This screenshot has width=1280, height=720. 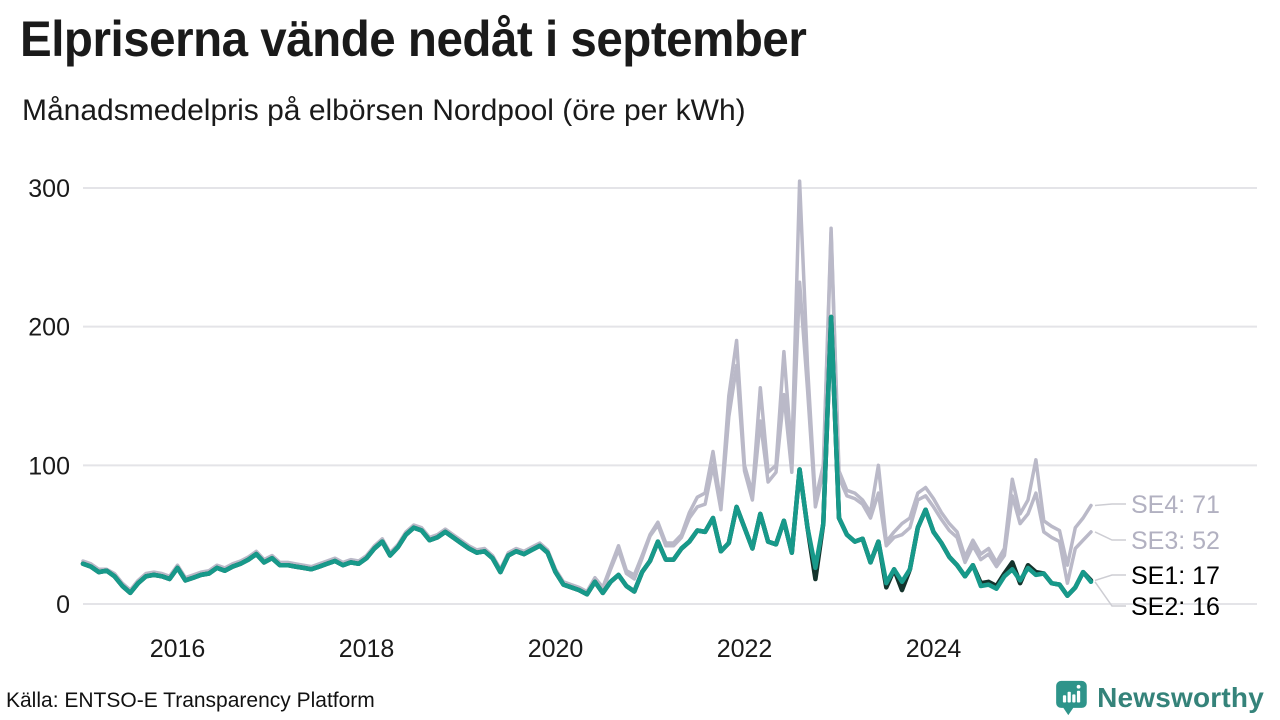 I want to click on leader-line-SE3, so click(x=1110, y=536).